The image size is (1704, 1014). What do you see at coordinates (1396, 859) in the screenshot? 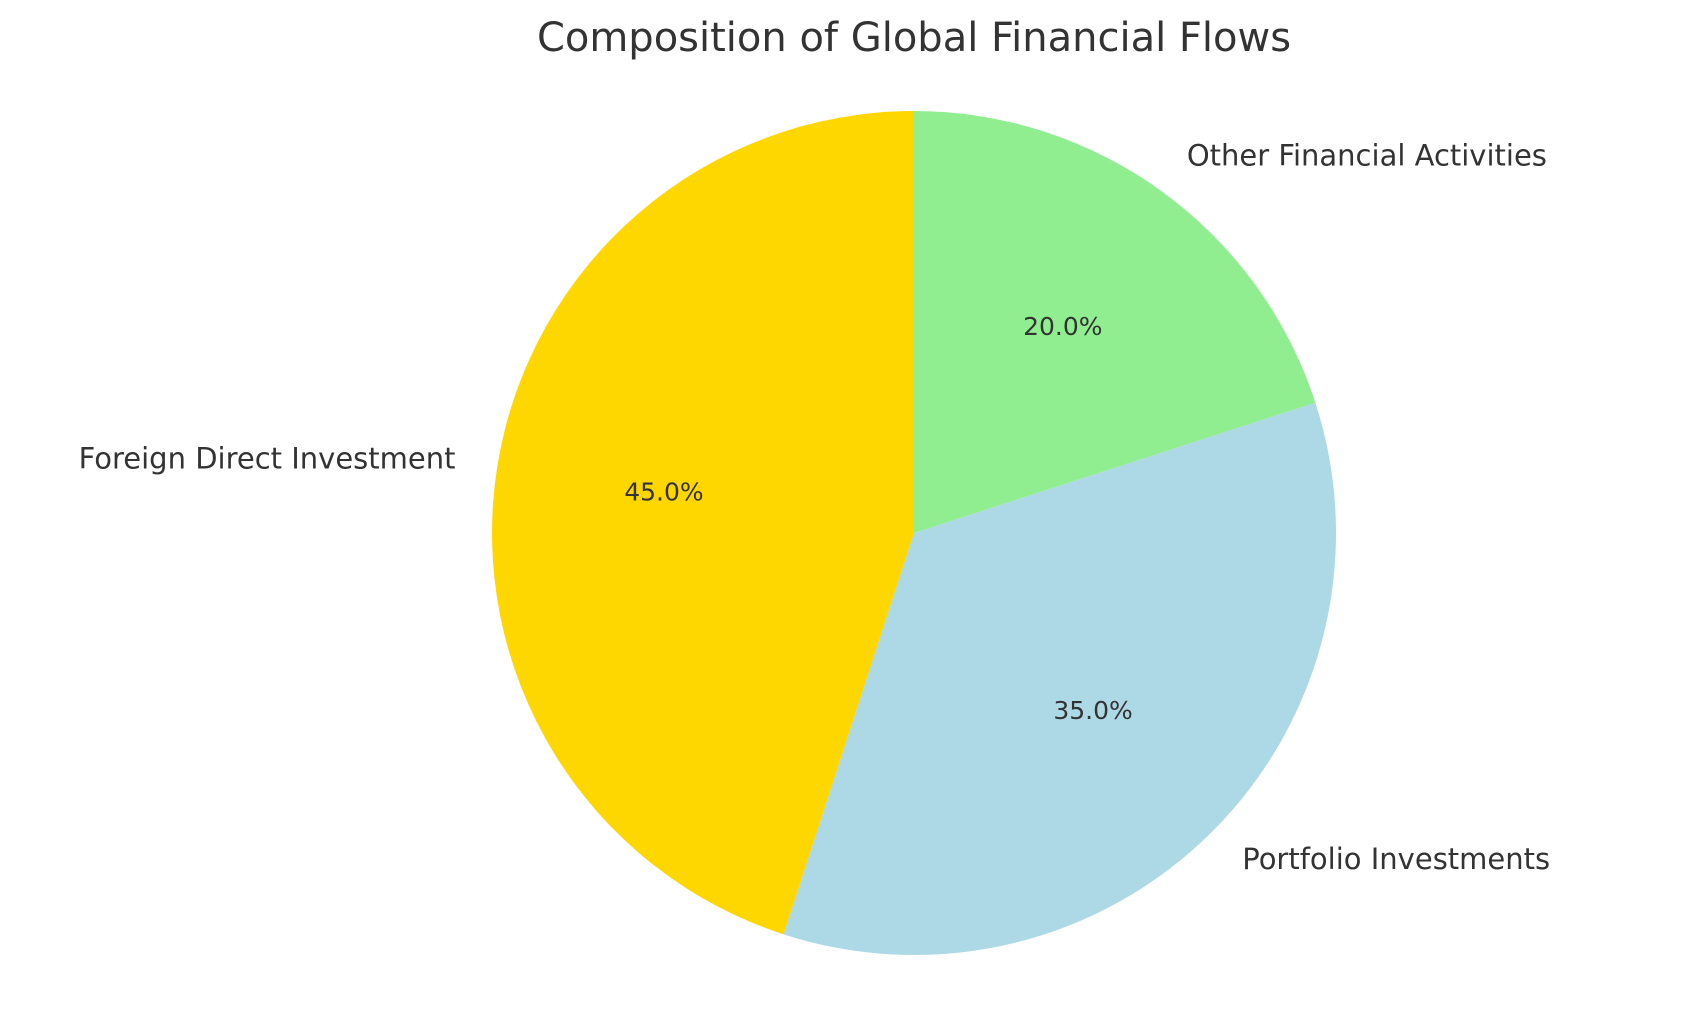
I see `slice-label: Portfolio Investments` at bounding box center [1396, 859].